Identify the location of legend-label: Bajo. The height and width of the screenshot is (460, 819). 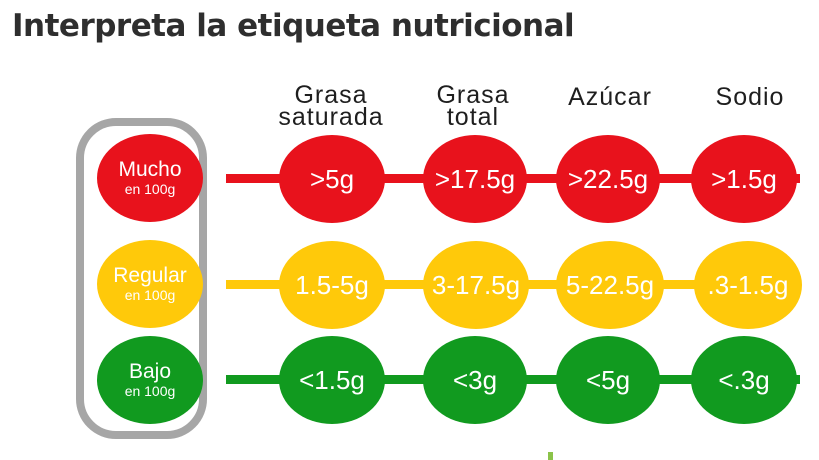
(150, 371).